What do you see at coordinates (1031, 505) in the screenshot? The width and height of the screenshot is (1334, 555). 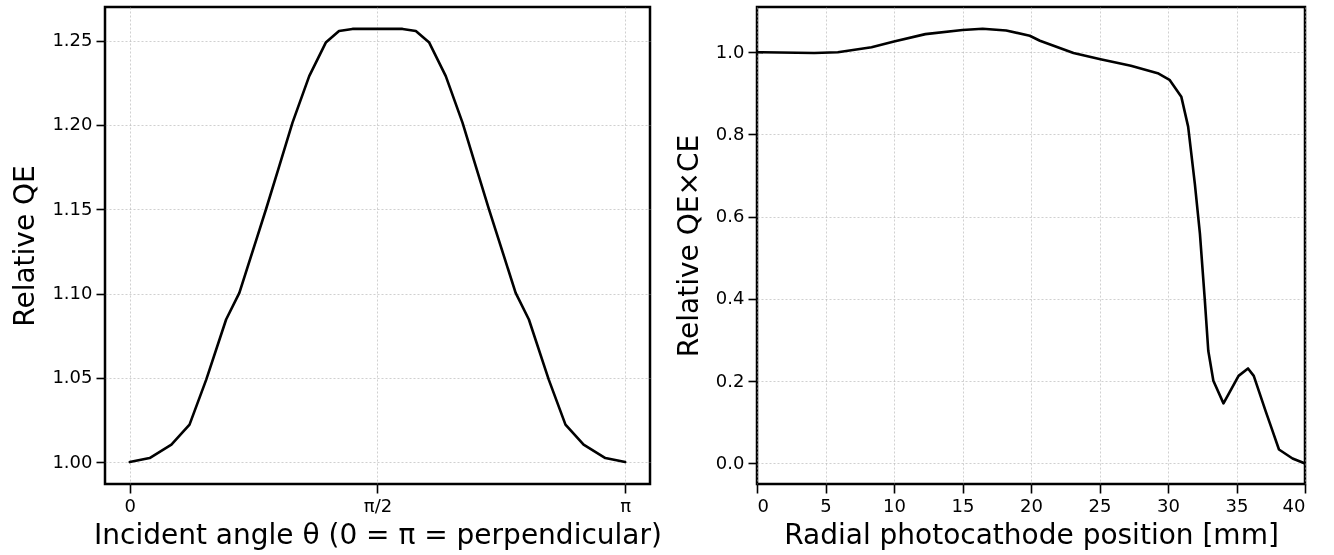 I see `x-tick-label: 20` at bounding box center [1031, 505].